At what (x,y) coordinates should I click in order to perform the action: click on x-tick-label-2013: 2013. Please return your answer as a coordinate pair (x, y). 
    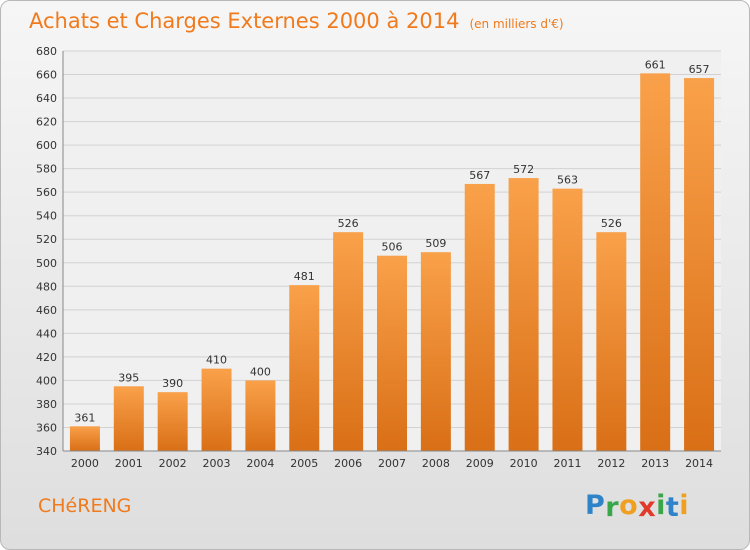
    Looking at the image, I should click on (655, 463).